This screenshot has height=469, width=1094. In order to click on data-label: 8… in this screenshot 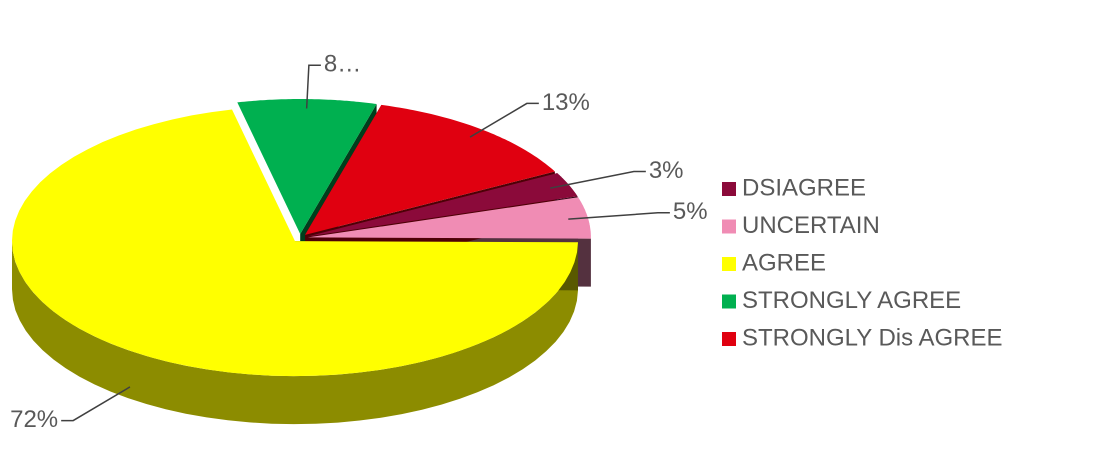, I will do `click(342, 64)`.